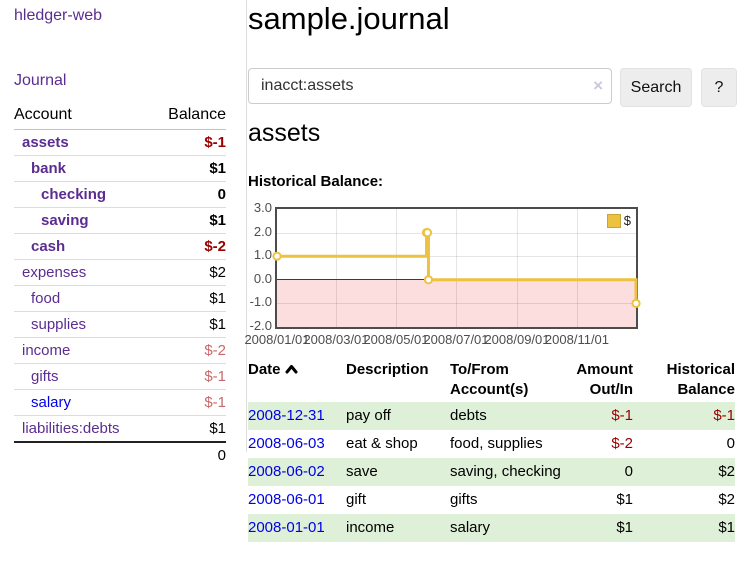 This screenshot has height=582, width=742. What do you see at coordinates (48, 246) in the screenshot?
I see `sidebar-account-link: cash` at bounding box center [48, 246].